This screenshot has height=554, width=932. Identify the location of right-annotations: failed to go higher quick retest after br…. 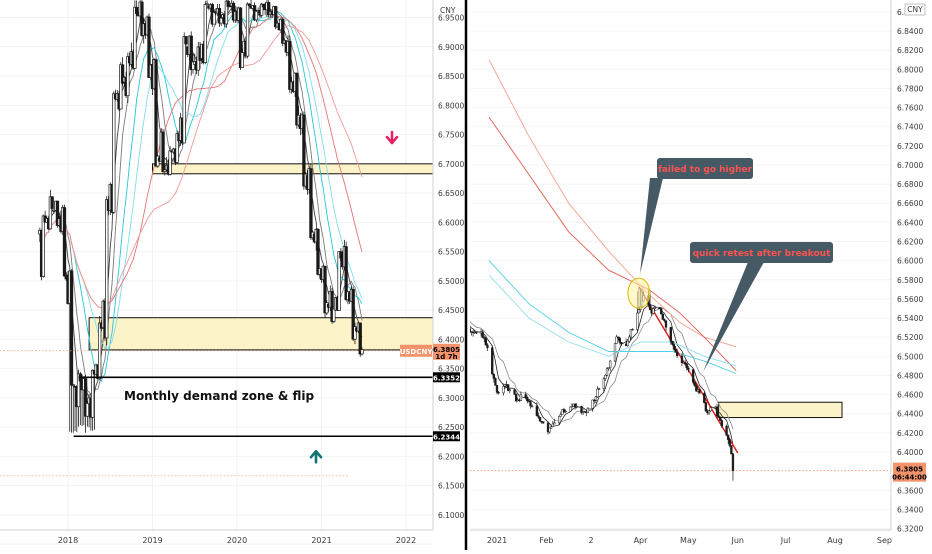
(730, 265).